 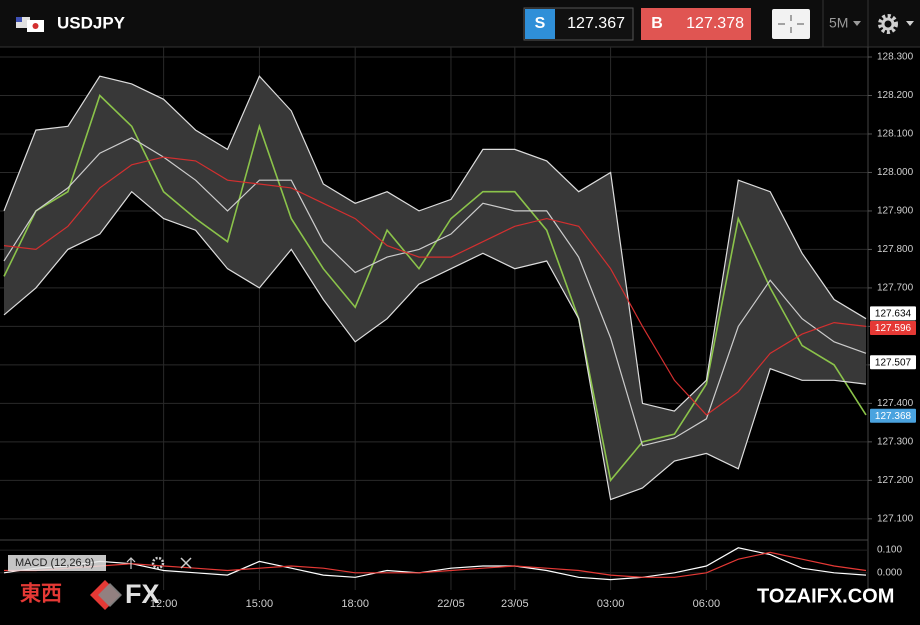 What do you see at coordinates (158, 563) in the screenshot?
I see `macd-settings-icon` at bounding box center [158, 563].